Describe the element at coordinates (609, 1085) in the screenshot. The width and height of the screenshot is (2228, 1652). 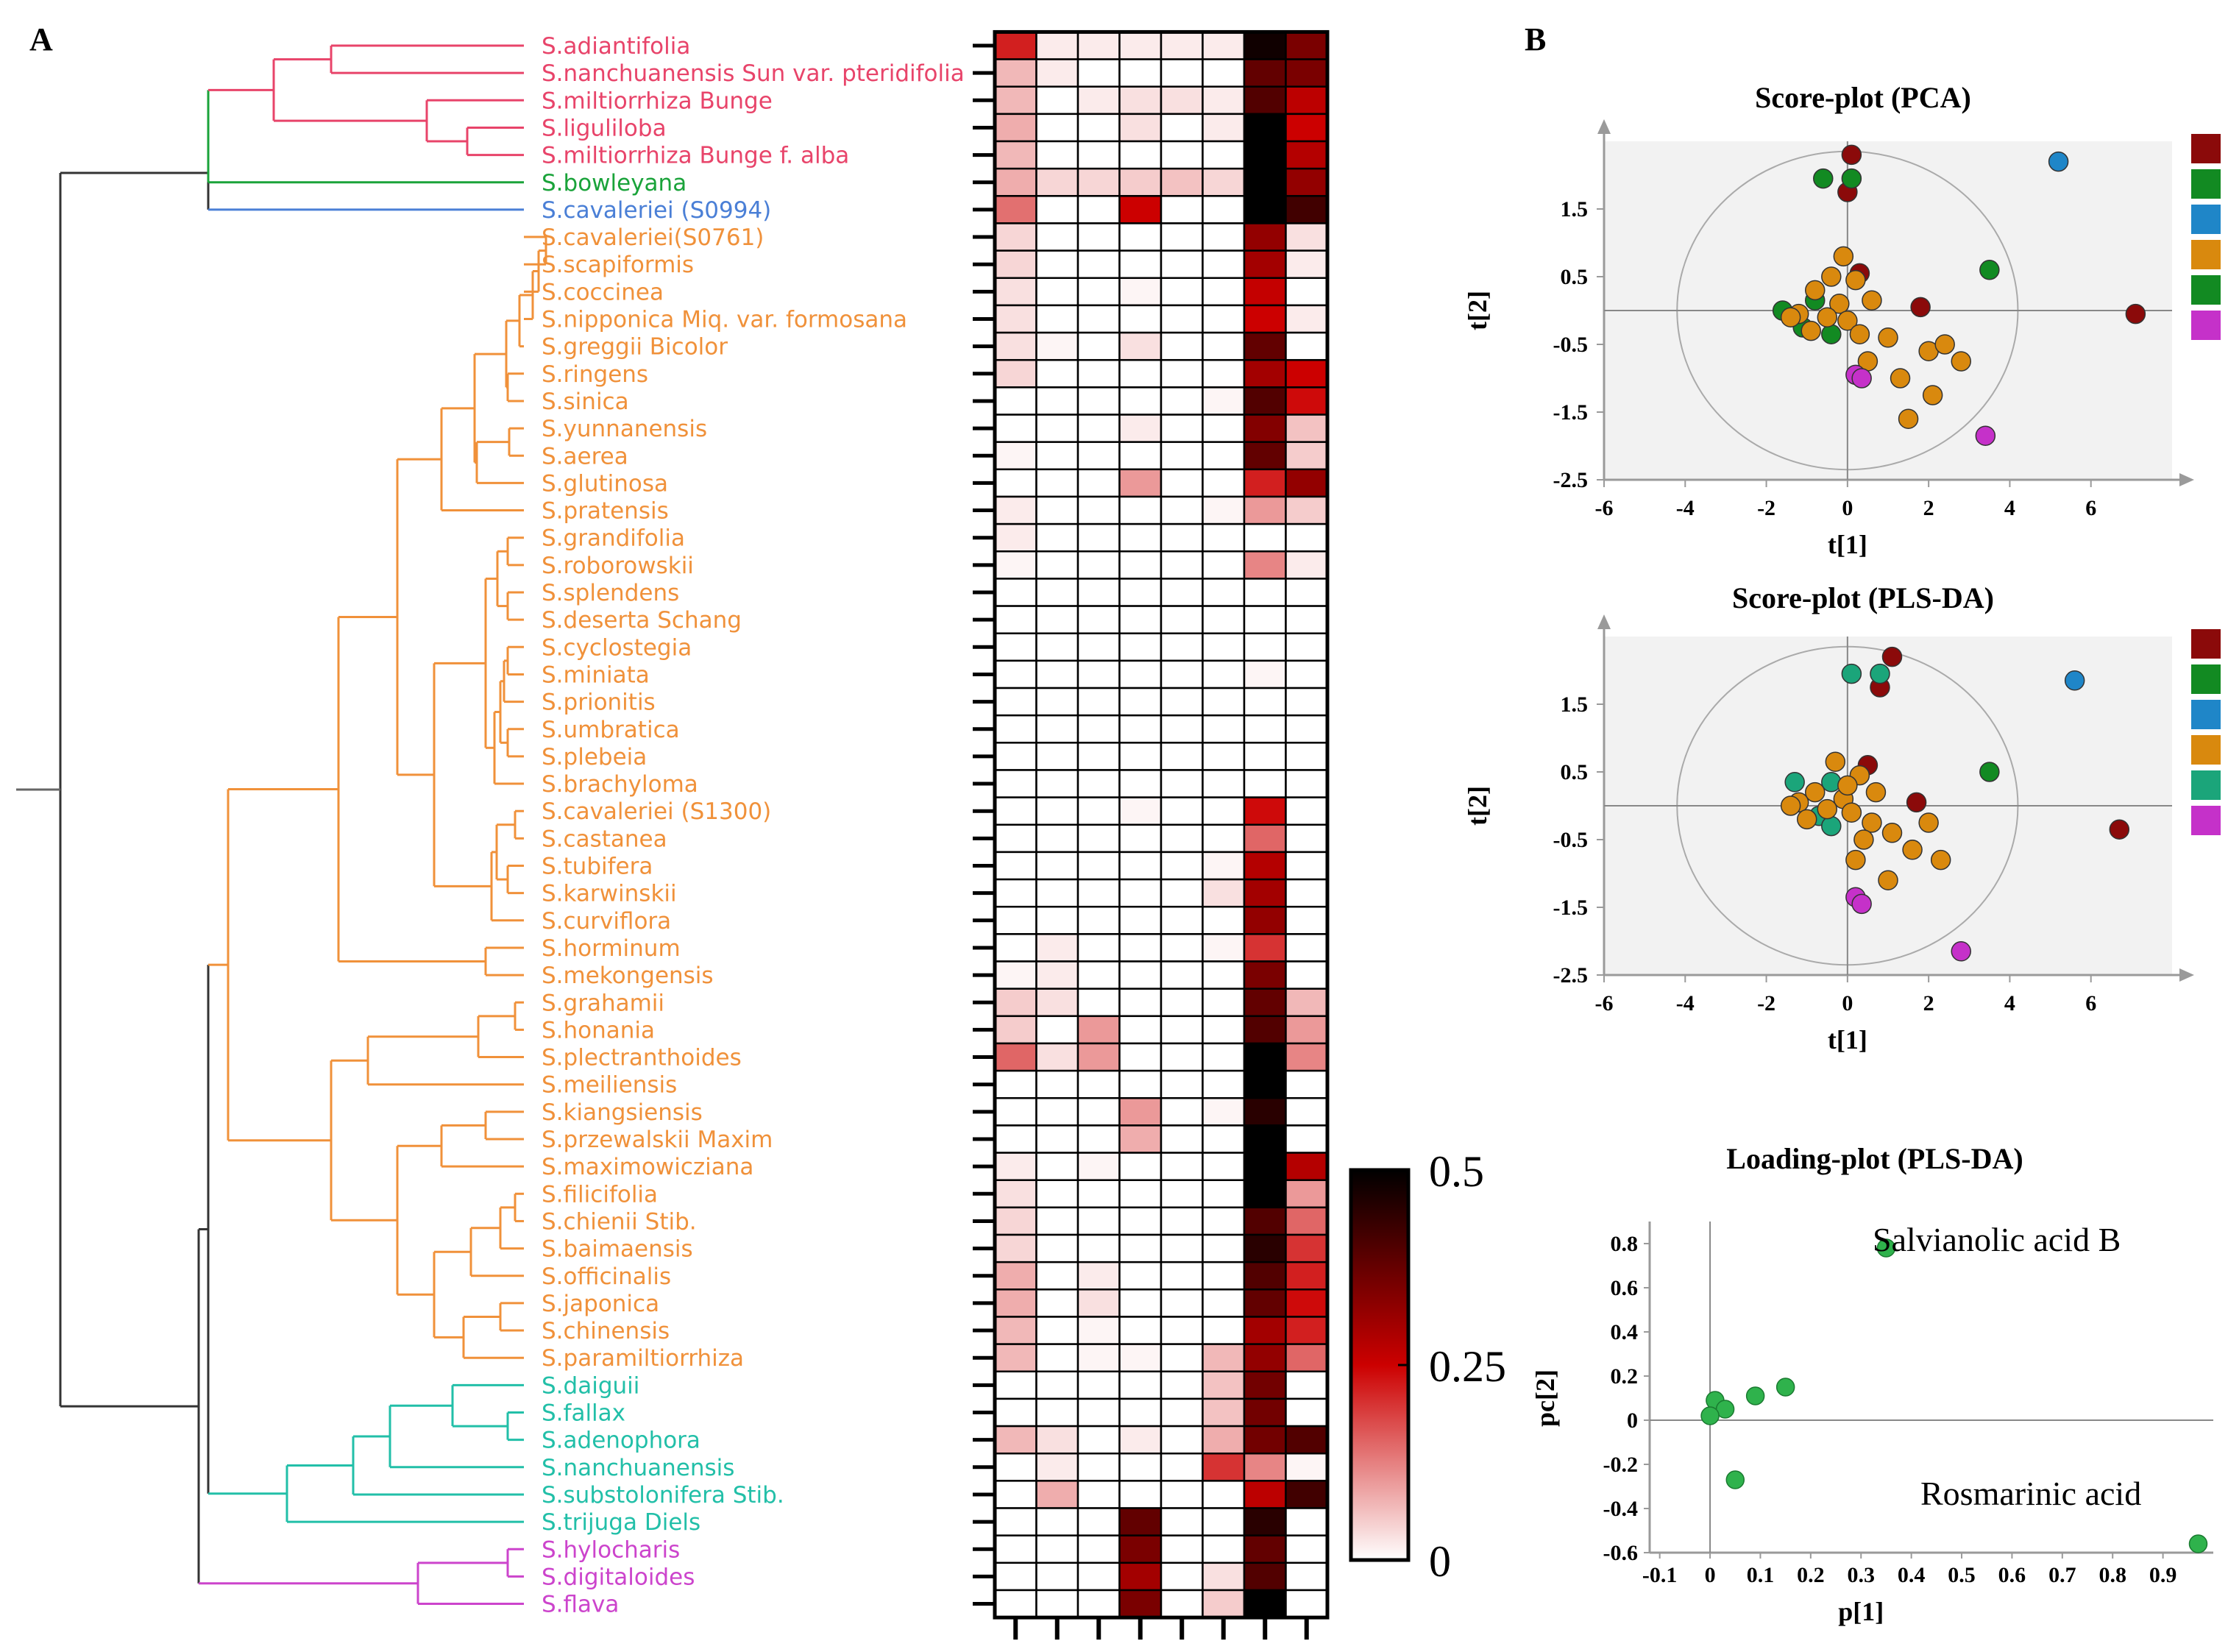
I see `species-label: S.meiliensis` at that location.